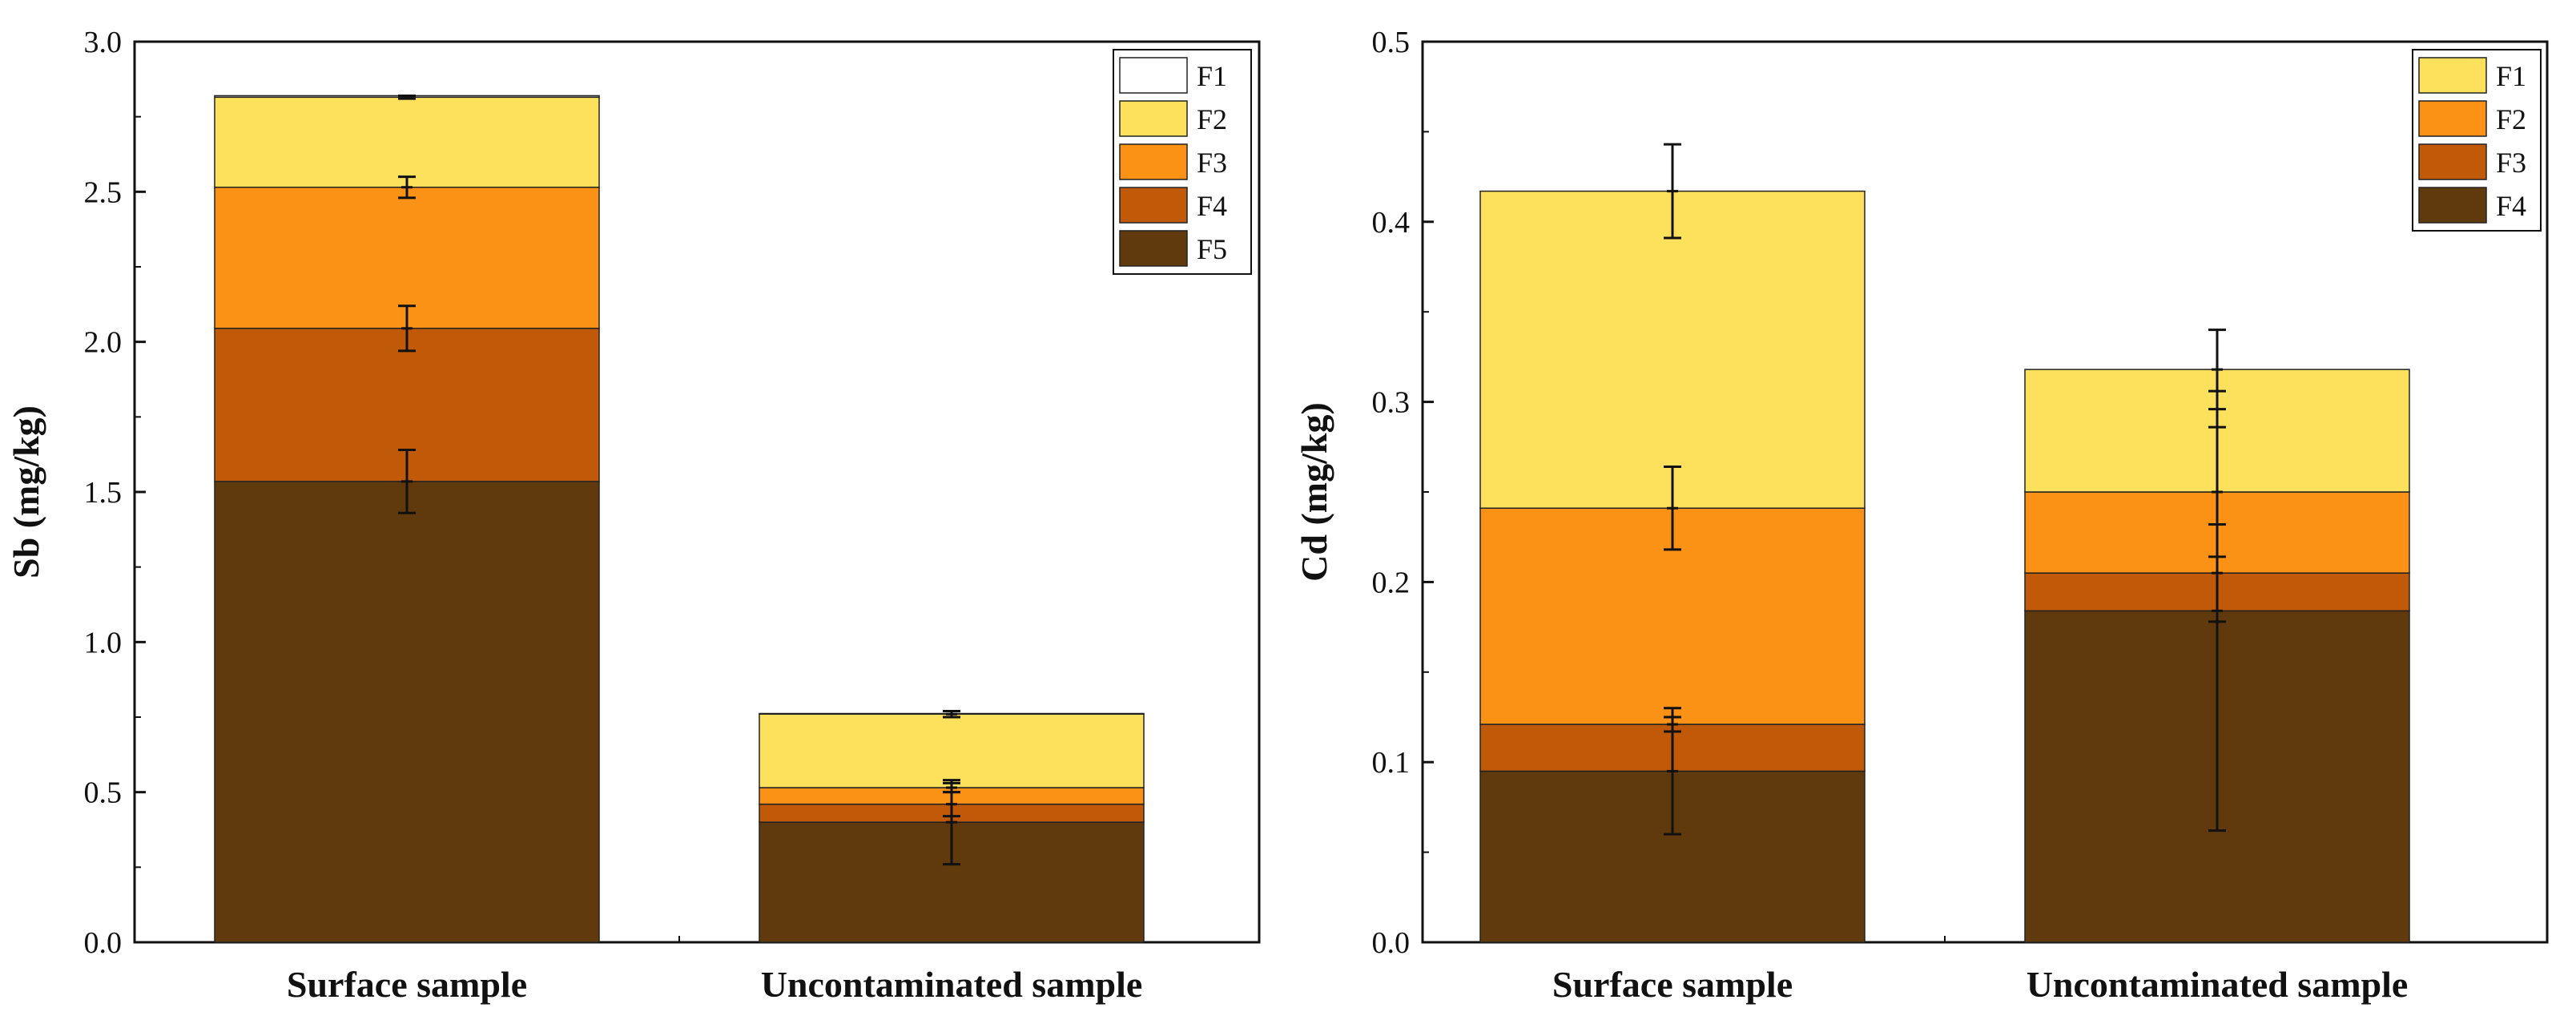  I want to click on y-axis-title: Sb (mg/kg), so click(26, 491).